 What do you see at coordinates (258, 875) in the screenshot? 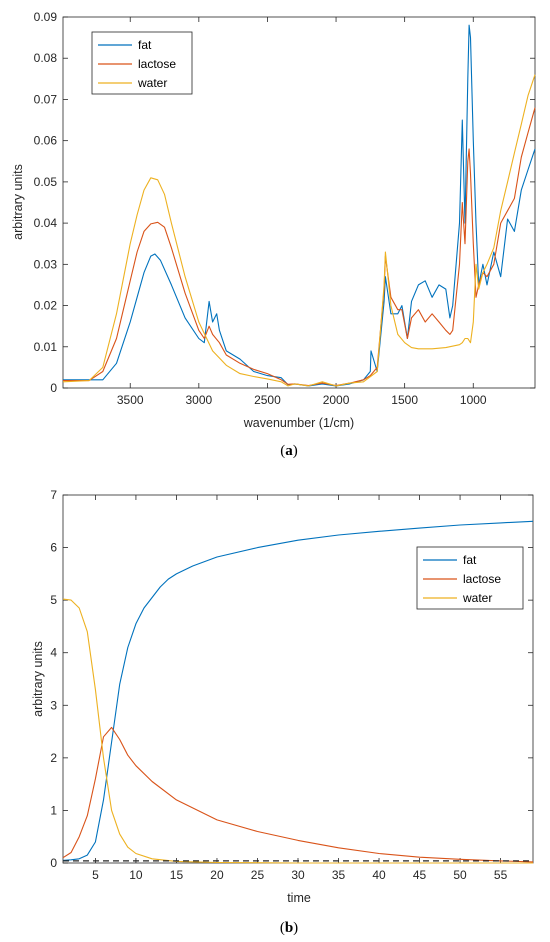
I see `panel-b-x-tick-label: 25` at bounding box center [258, 875].